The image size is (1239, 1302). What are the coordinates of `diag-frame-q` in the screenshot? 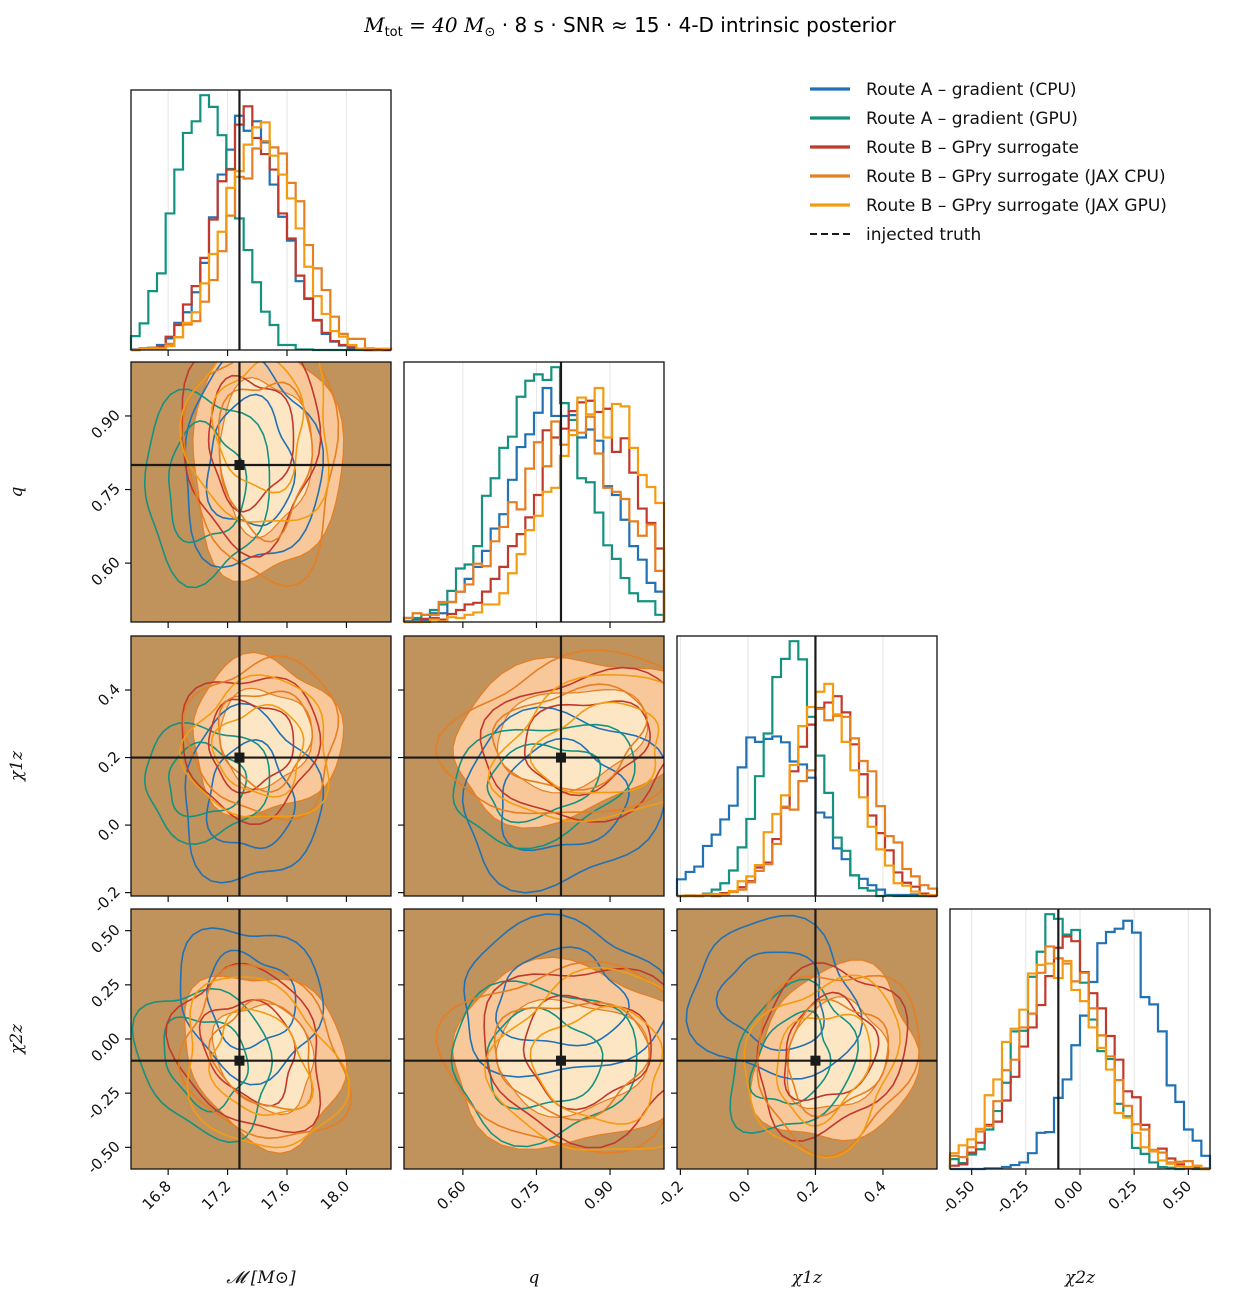 It's located at (534, 492).